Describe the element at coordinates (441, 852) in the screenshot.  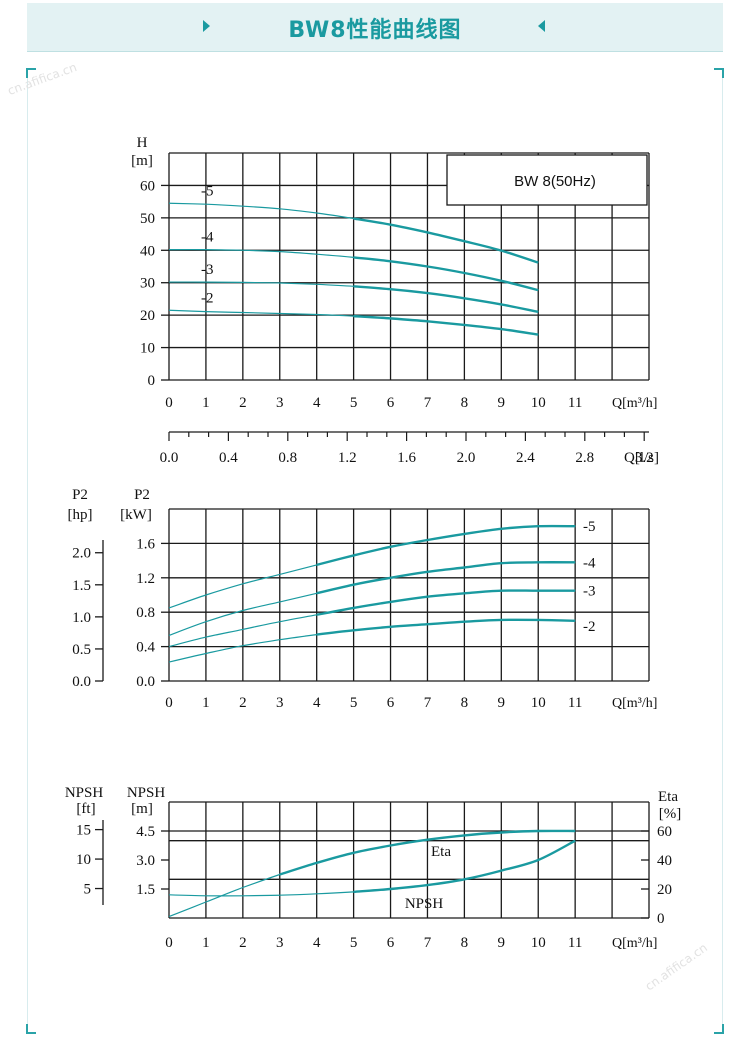
I see `eta-series-label: Eta` at that location.